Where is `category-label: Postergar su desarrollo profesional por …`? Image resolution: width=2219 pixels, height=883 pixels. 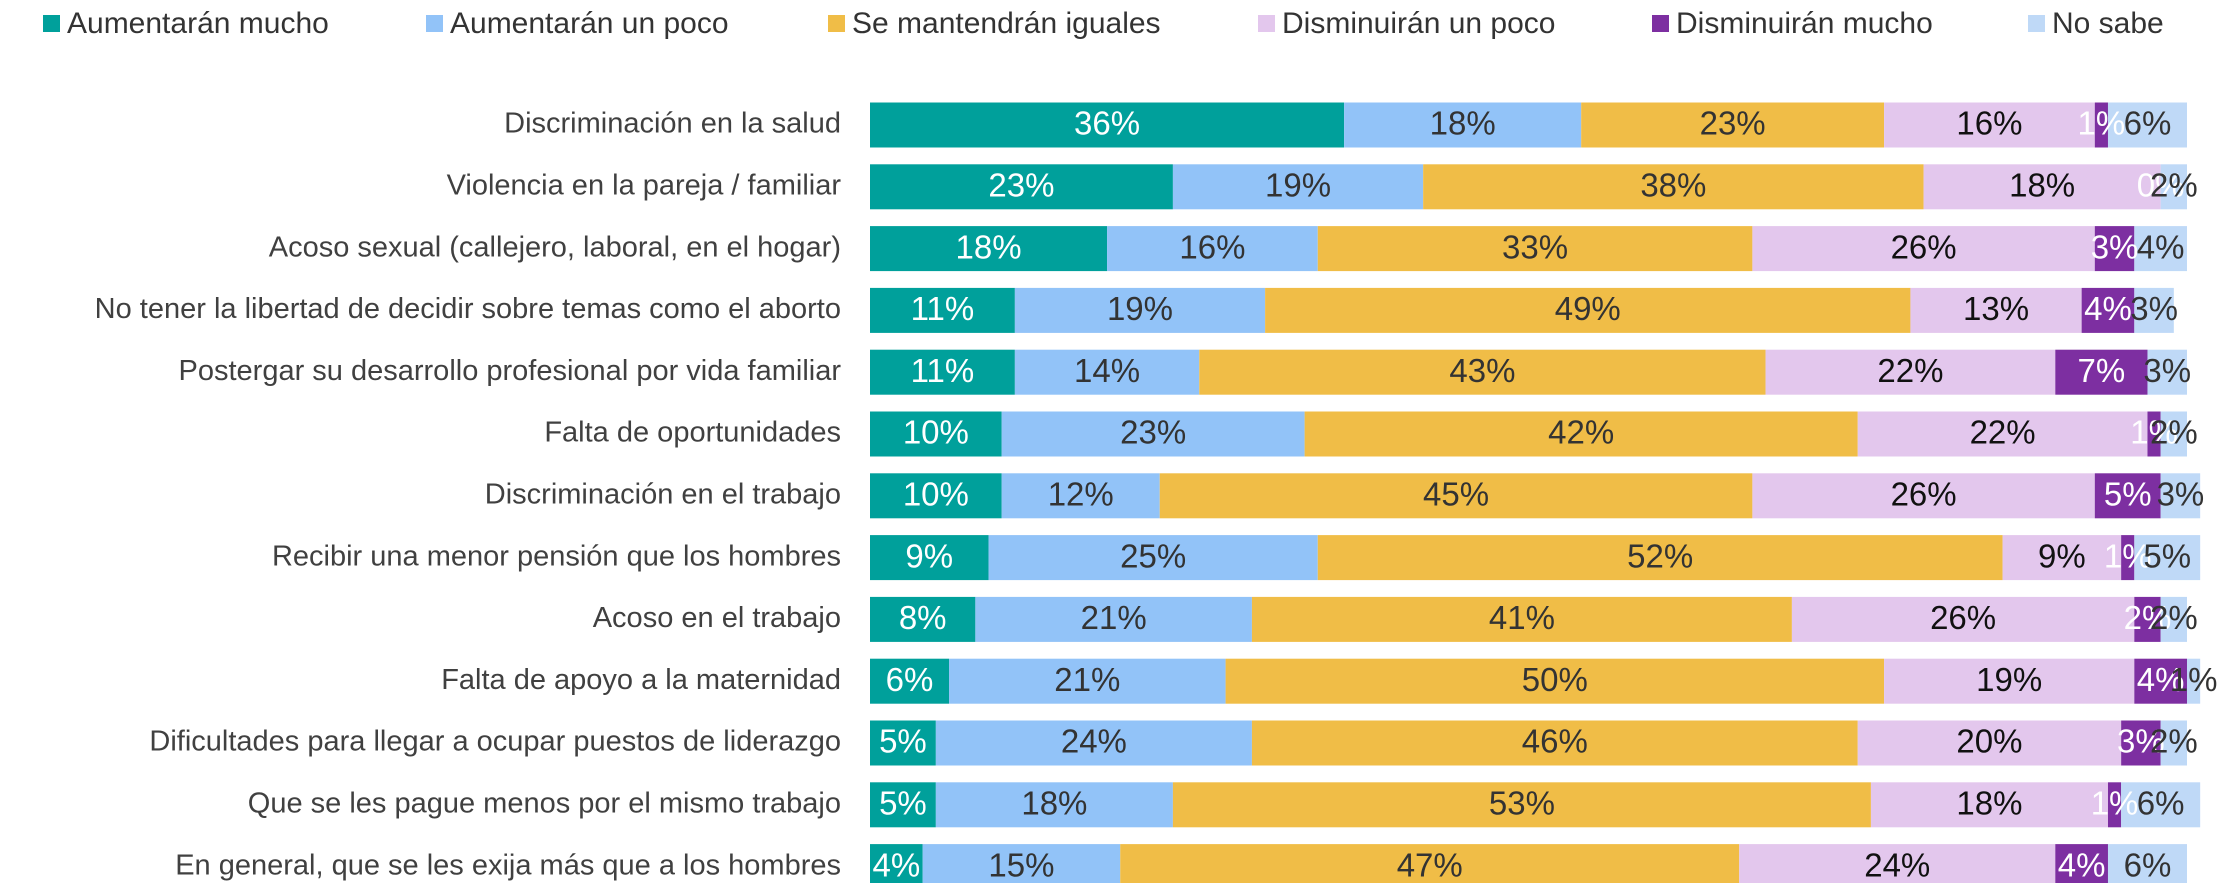 category-label: Postergar su desarrollo profesional por … is located at coordinates (510, 371).